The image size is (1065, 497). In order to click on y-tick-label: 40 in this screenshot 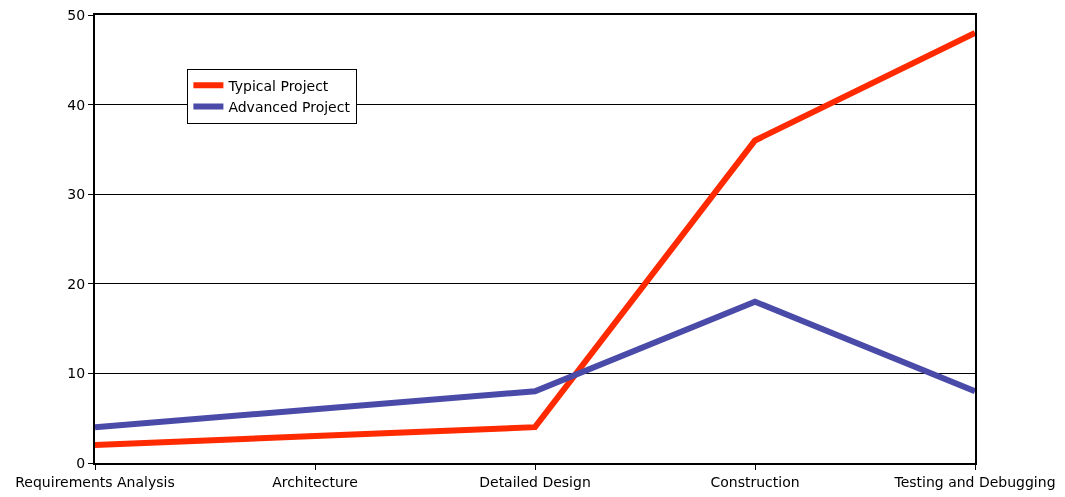, I will do `click(76, 104)`.